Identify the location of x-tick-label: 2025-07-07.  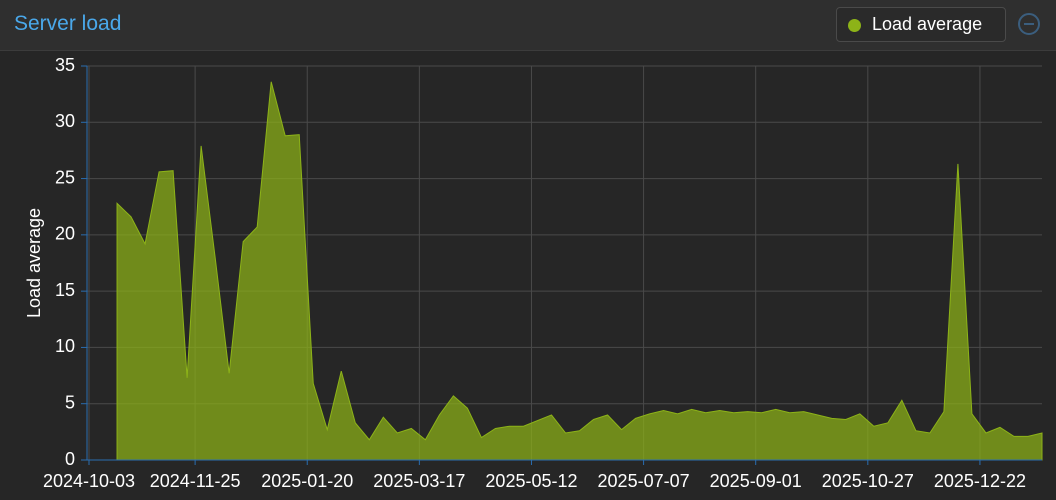
(644, 481).